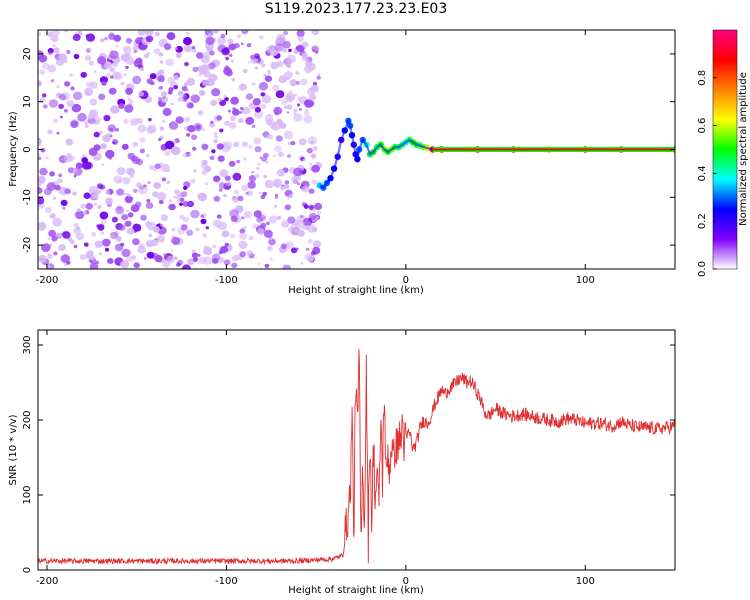  I want to click on snr-y-tick-label: 300, so click(27, 344).